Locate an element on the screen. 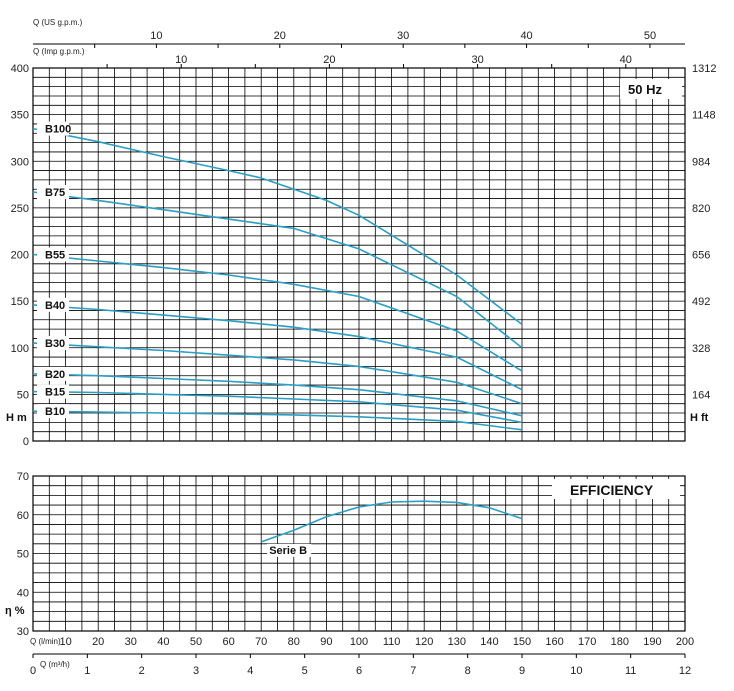 This screenshot has width=734, height=691. curve-b20 is located at coordinates (277, 395).